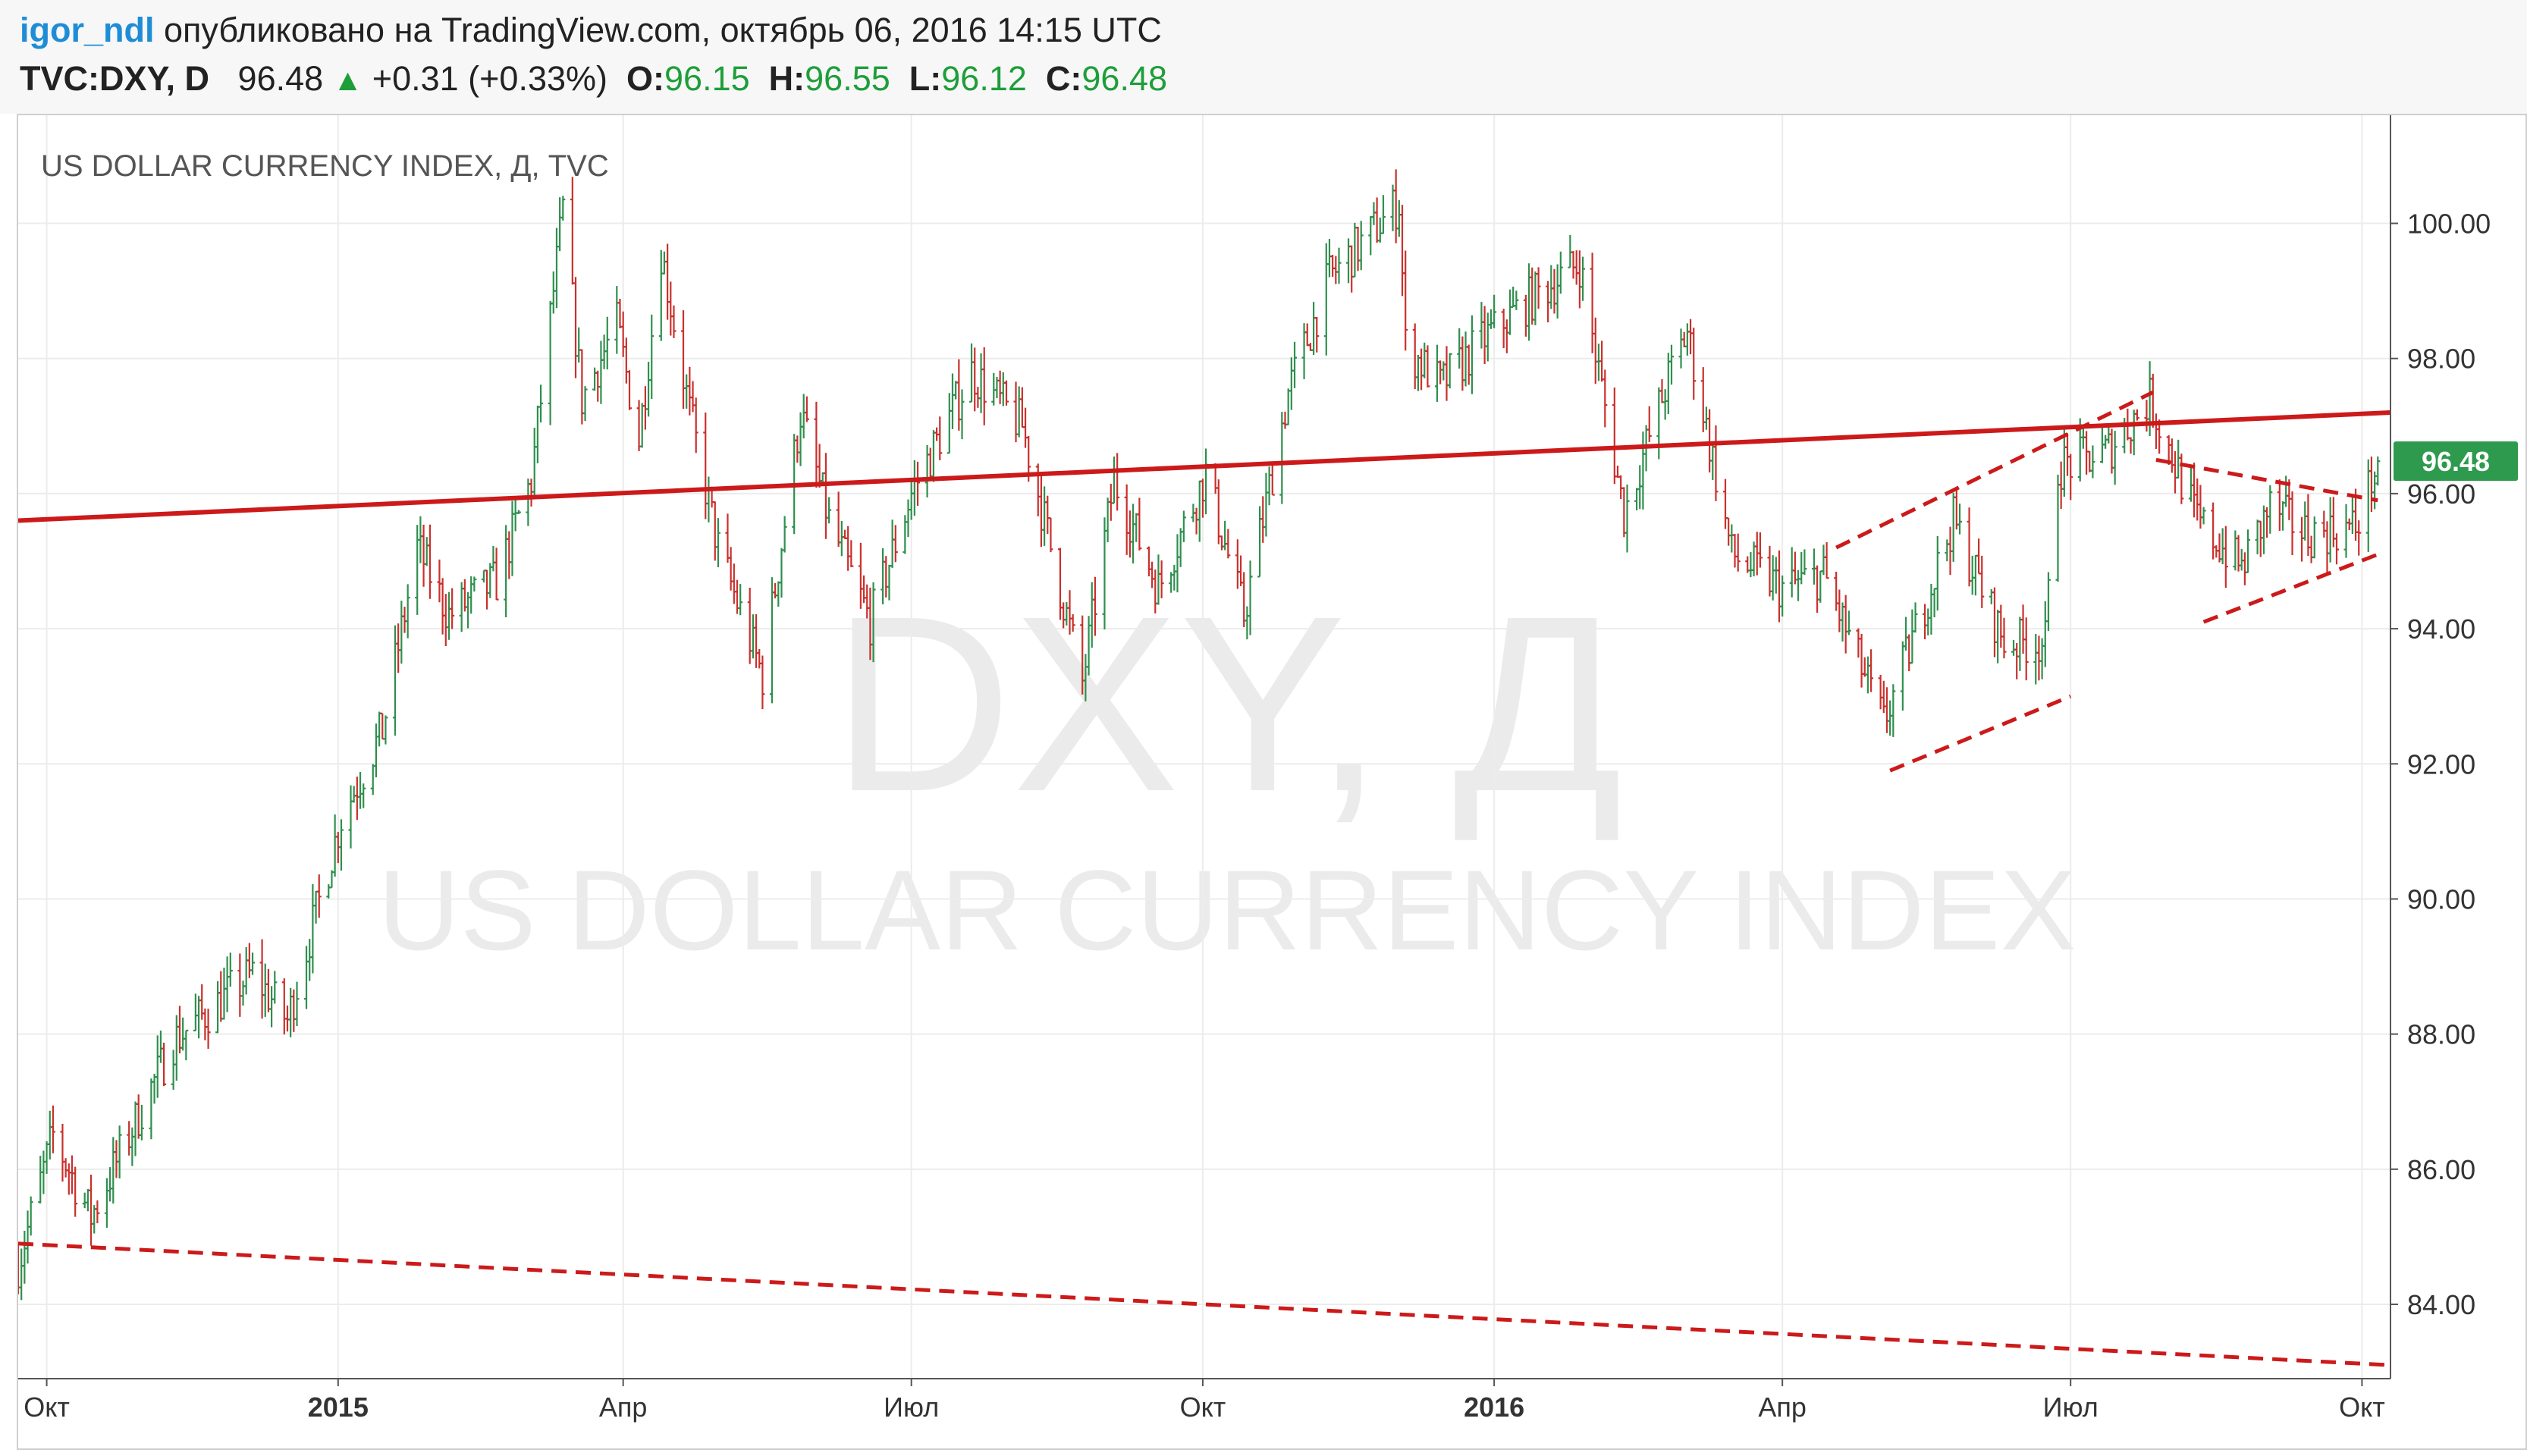 The height and width of the screenshot is (1456, 2527). I want to click on y-tick-label: 84.00, so click(2441, 1304).